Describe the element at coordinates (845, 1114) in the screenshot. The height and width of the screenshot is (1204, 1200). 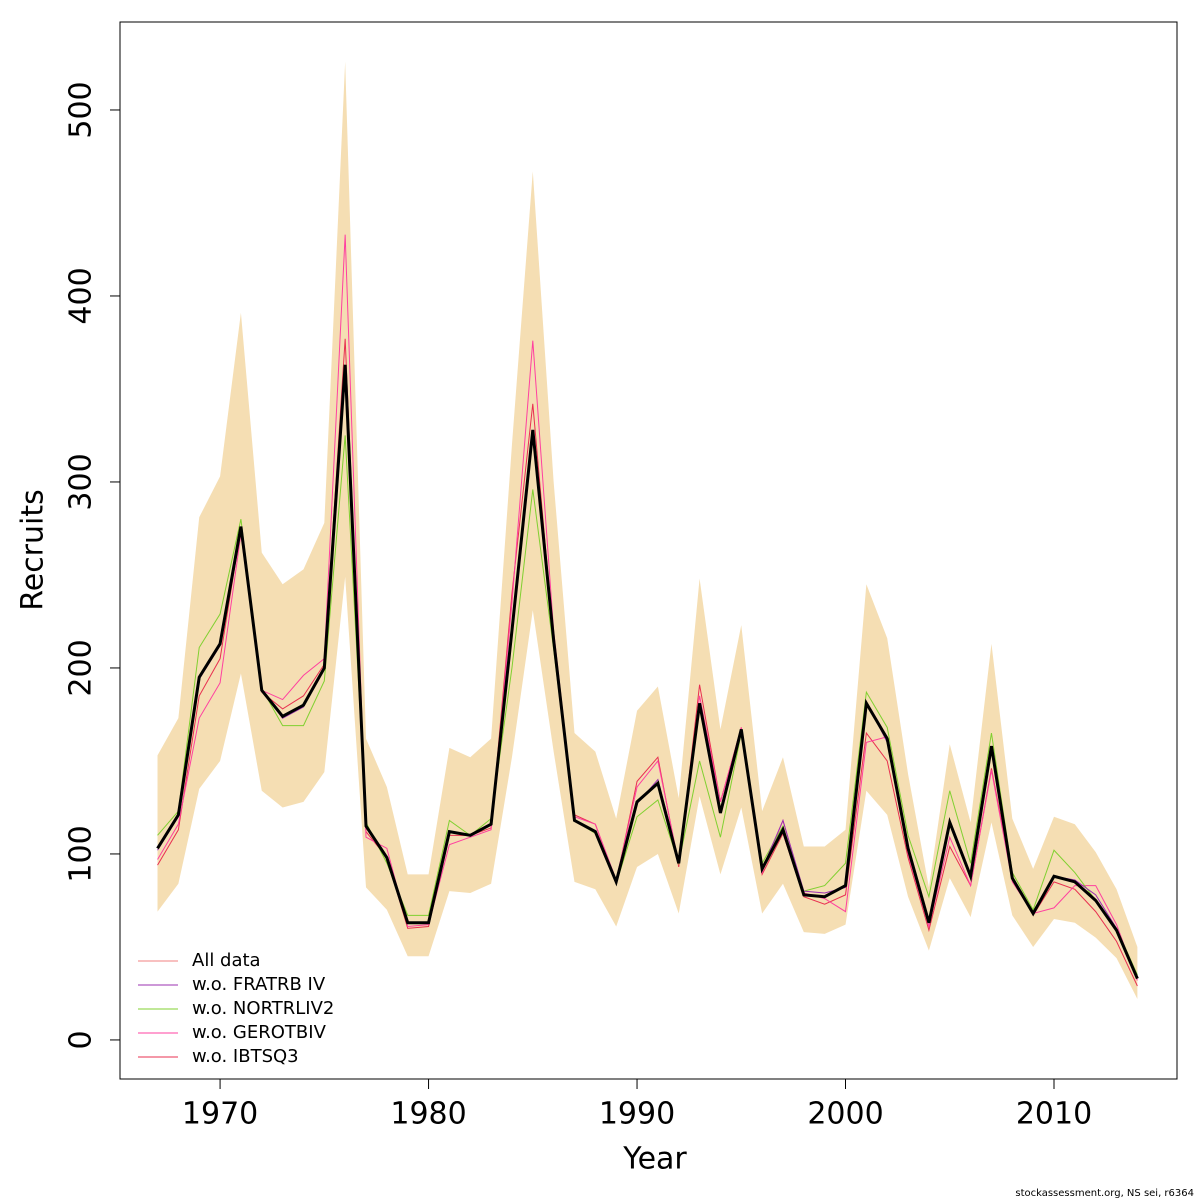
I see `x-tick-label: 2000` at that location.